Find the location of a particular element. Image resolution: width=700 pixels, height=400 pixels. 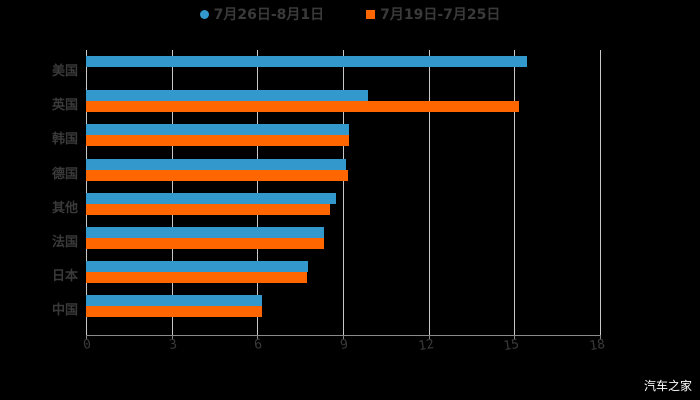

y-category-label: 韩国 is located at coordinates (64, 140).